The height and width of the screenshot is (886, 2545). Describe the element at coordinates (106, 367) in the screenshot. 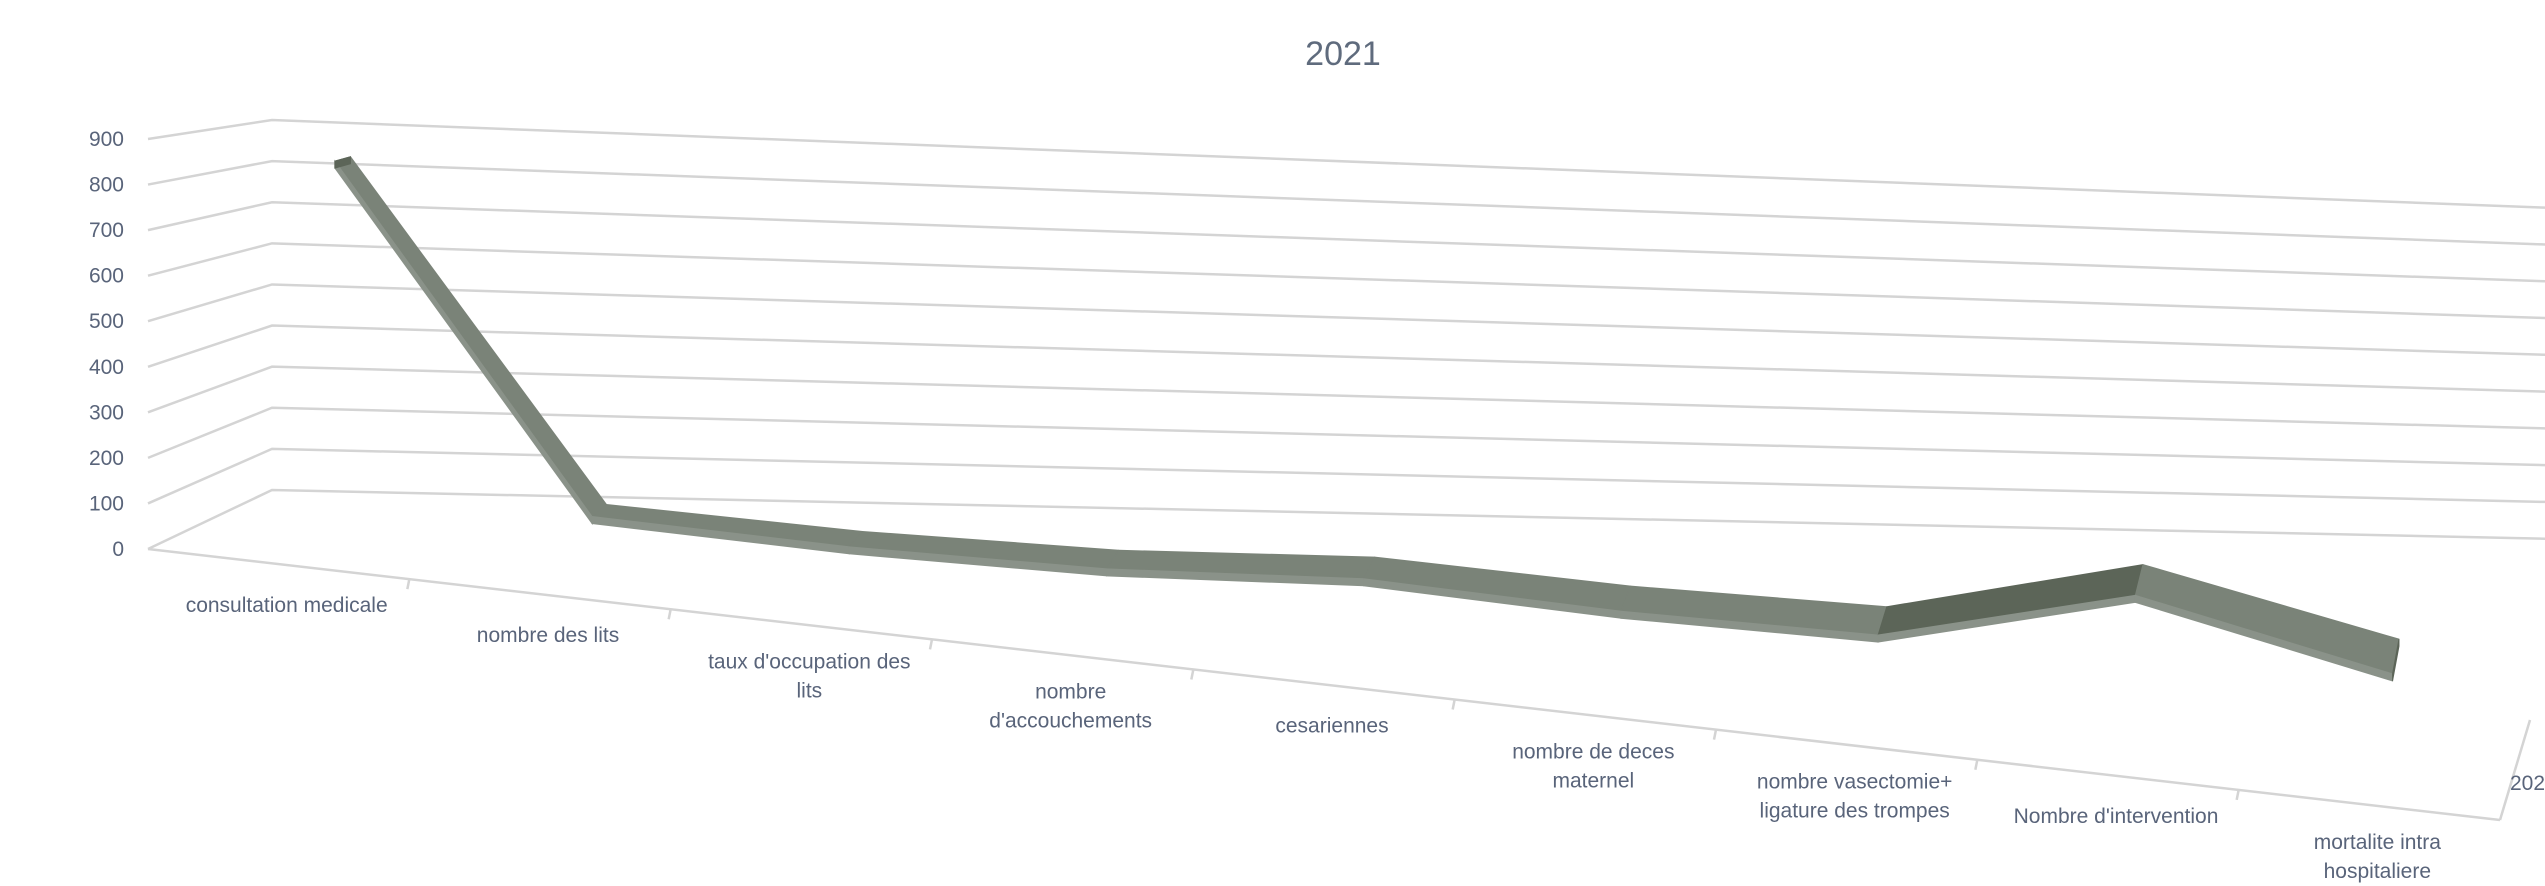

I see `y-tick-label: 400` at that location.